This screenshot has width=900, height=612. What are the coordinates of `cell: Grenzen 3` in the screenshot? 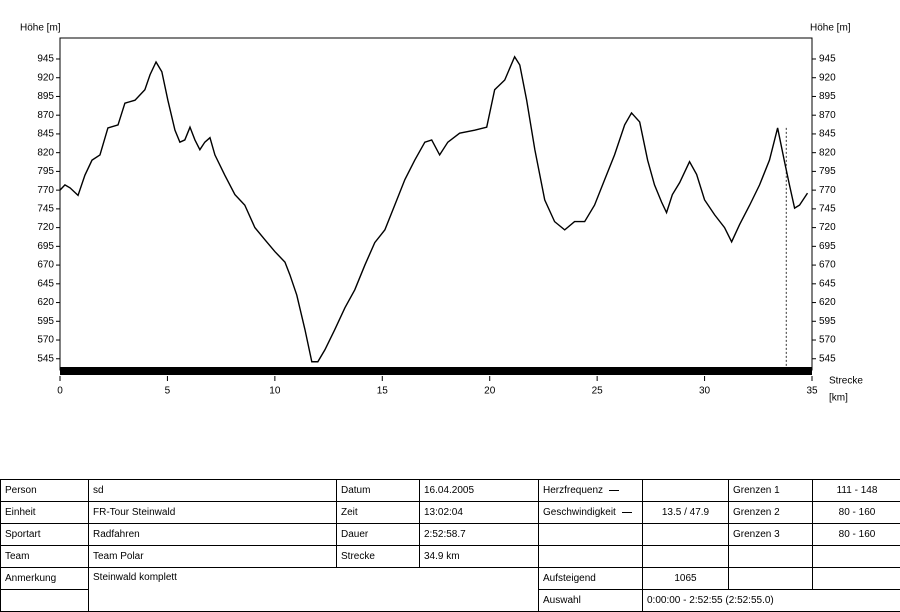 It's located at (771, 535).